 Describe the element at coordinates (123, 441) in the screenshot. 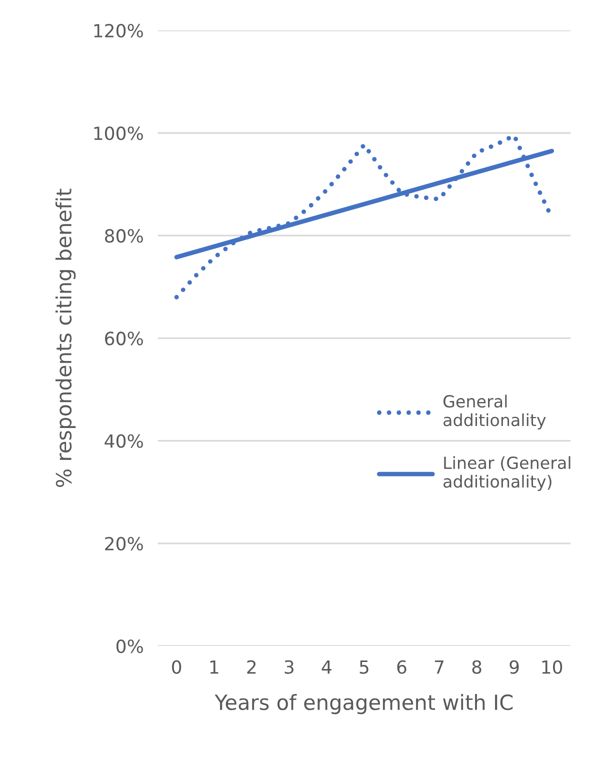

I see `y-tick-label: 40%` at that location.